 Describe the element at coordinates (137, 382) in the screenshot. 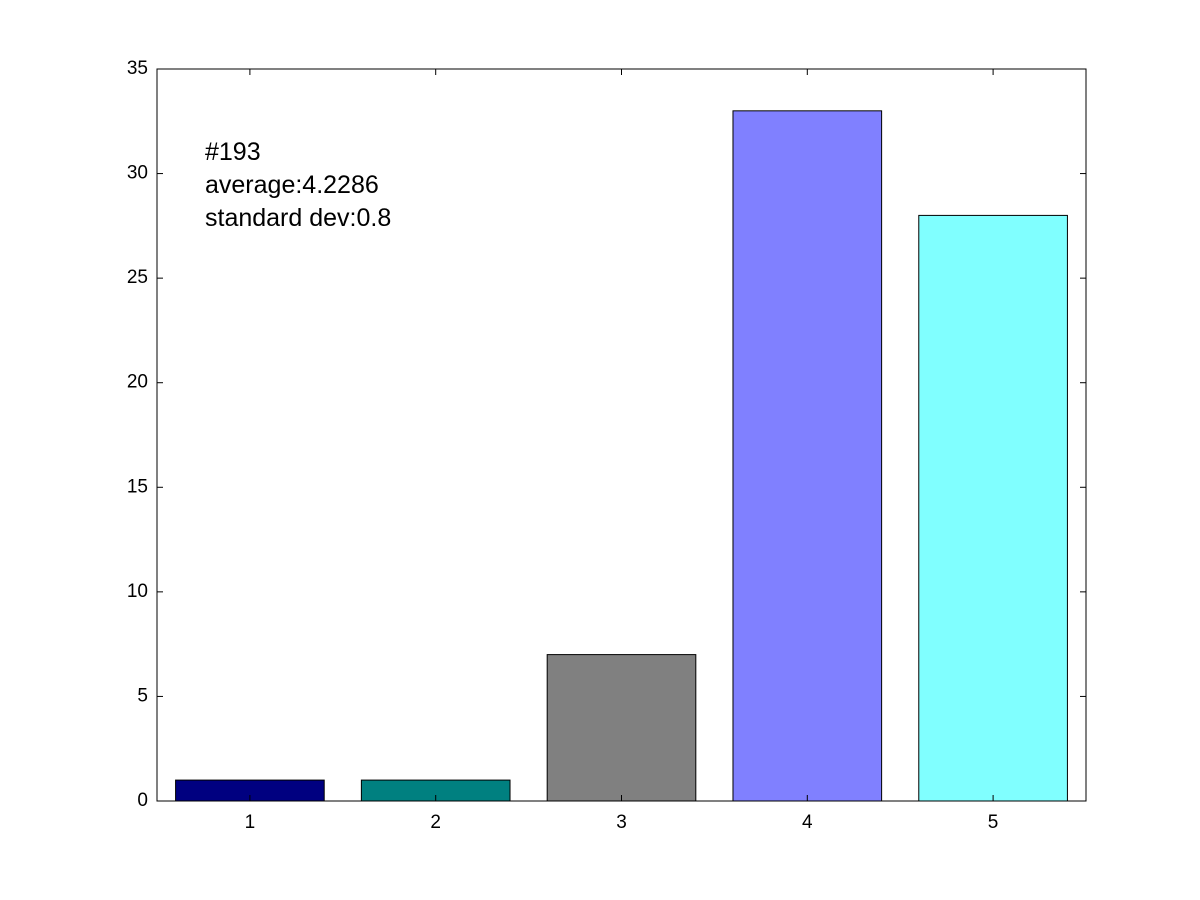

I see `y-tick-label: 20` at that location.